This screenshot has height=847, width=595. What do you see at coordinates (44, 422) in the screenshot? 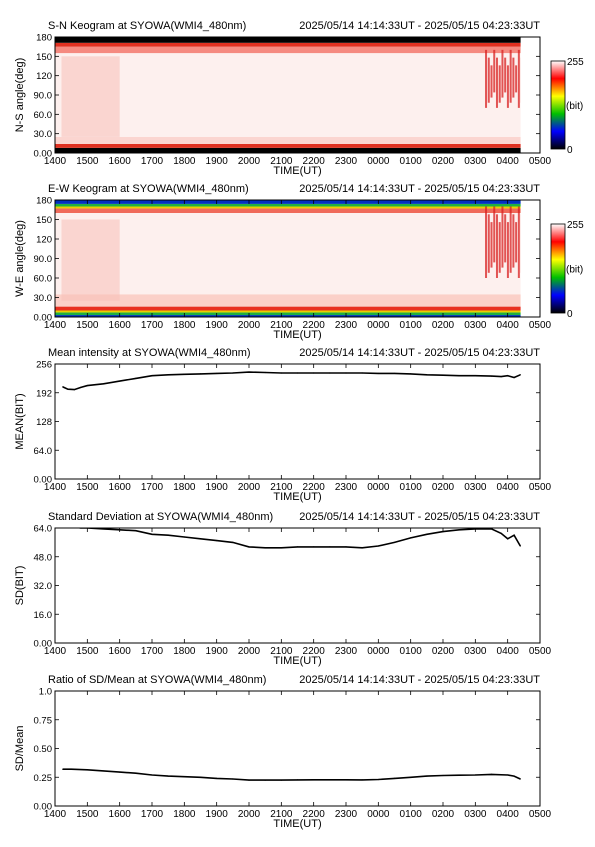
I see `y-tick-label: 128` at bounding box center [44, 422].